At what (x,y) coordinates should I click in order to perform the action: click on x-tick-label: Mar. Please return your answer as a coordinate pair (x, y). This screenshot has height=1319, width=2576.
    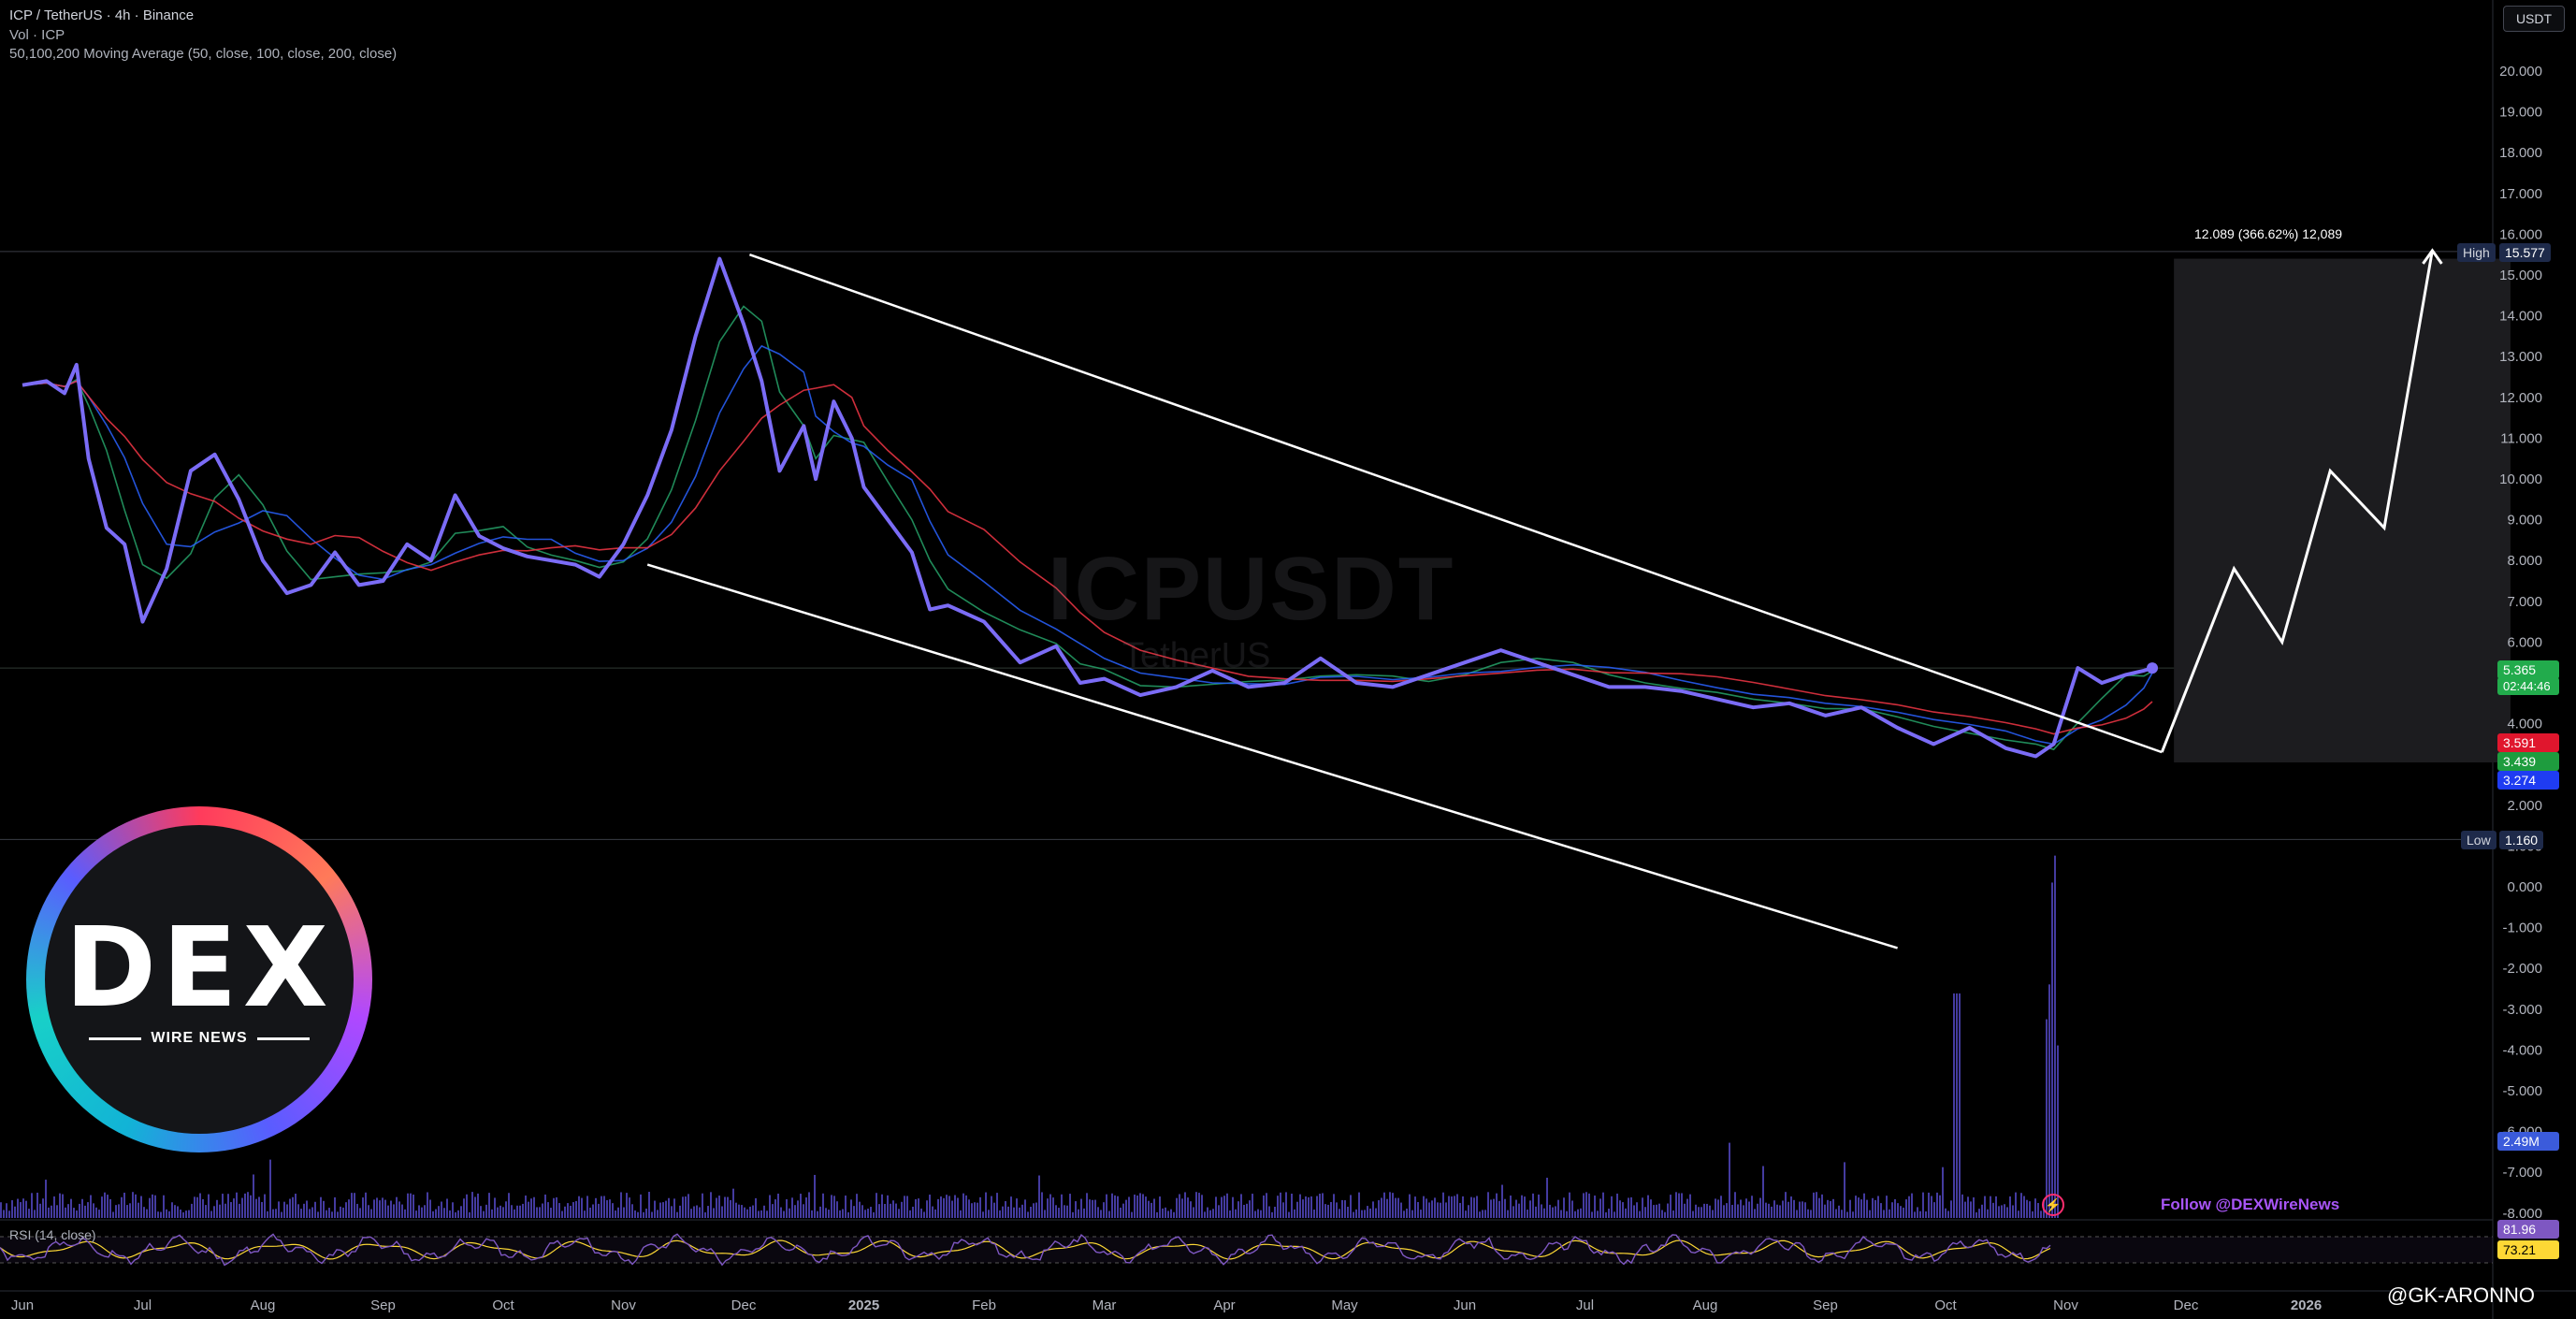
    Looking at the image, I should click on (1105, 1305).